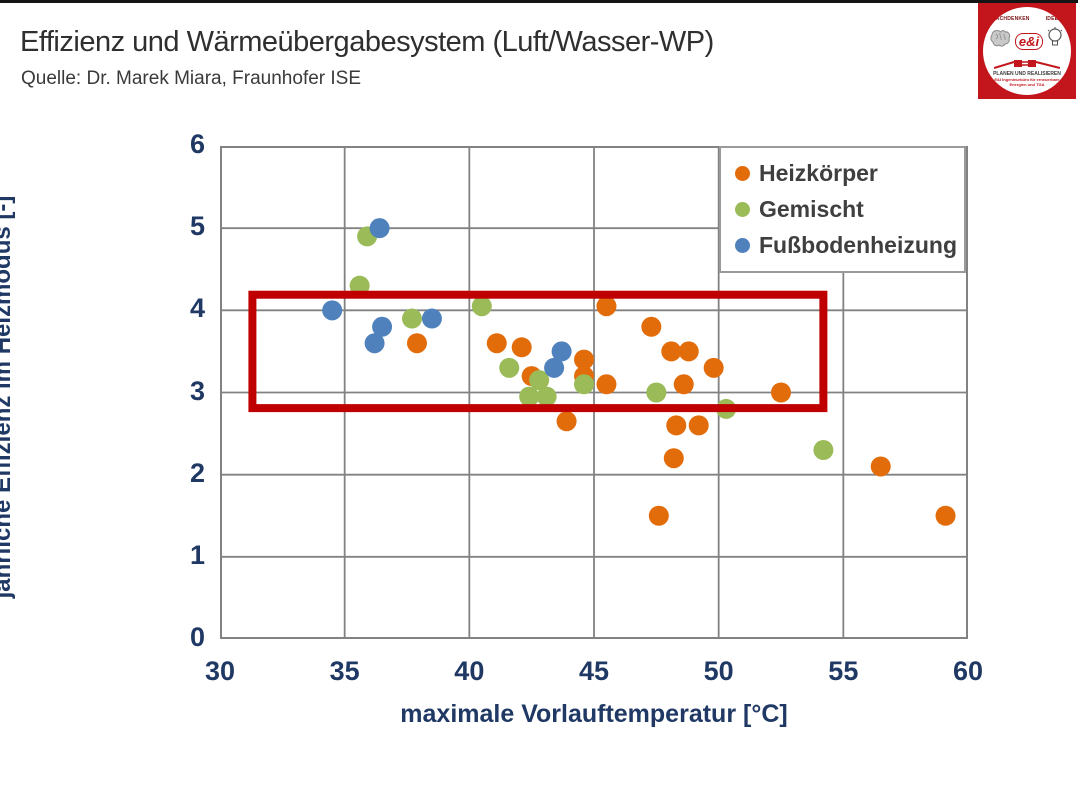 The image size is (1078, 808). What do you see at coordinates (344, 671) in the screenshot?
I see `x-tick-label: 35` at bounding box center [344, 671].